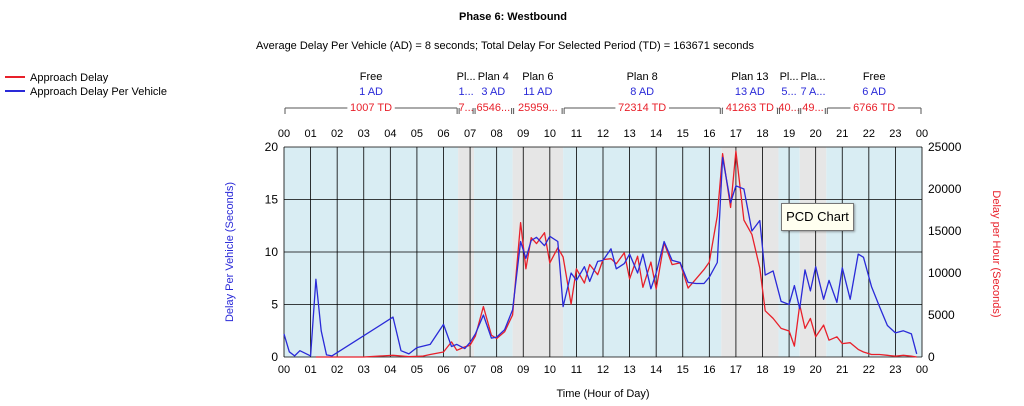 This screenshot has height=406, width=1024. Describe the element at coordinates (629, 134) in the screenshot. I see `x-tick-label-top: 13` at that location.